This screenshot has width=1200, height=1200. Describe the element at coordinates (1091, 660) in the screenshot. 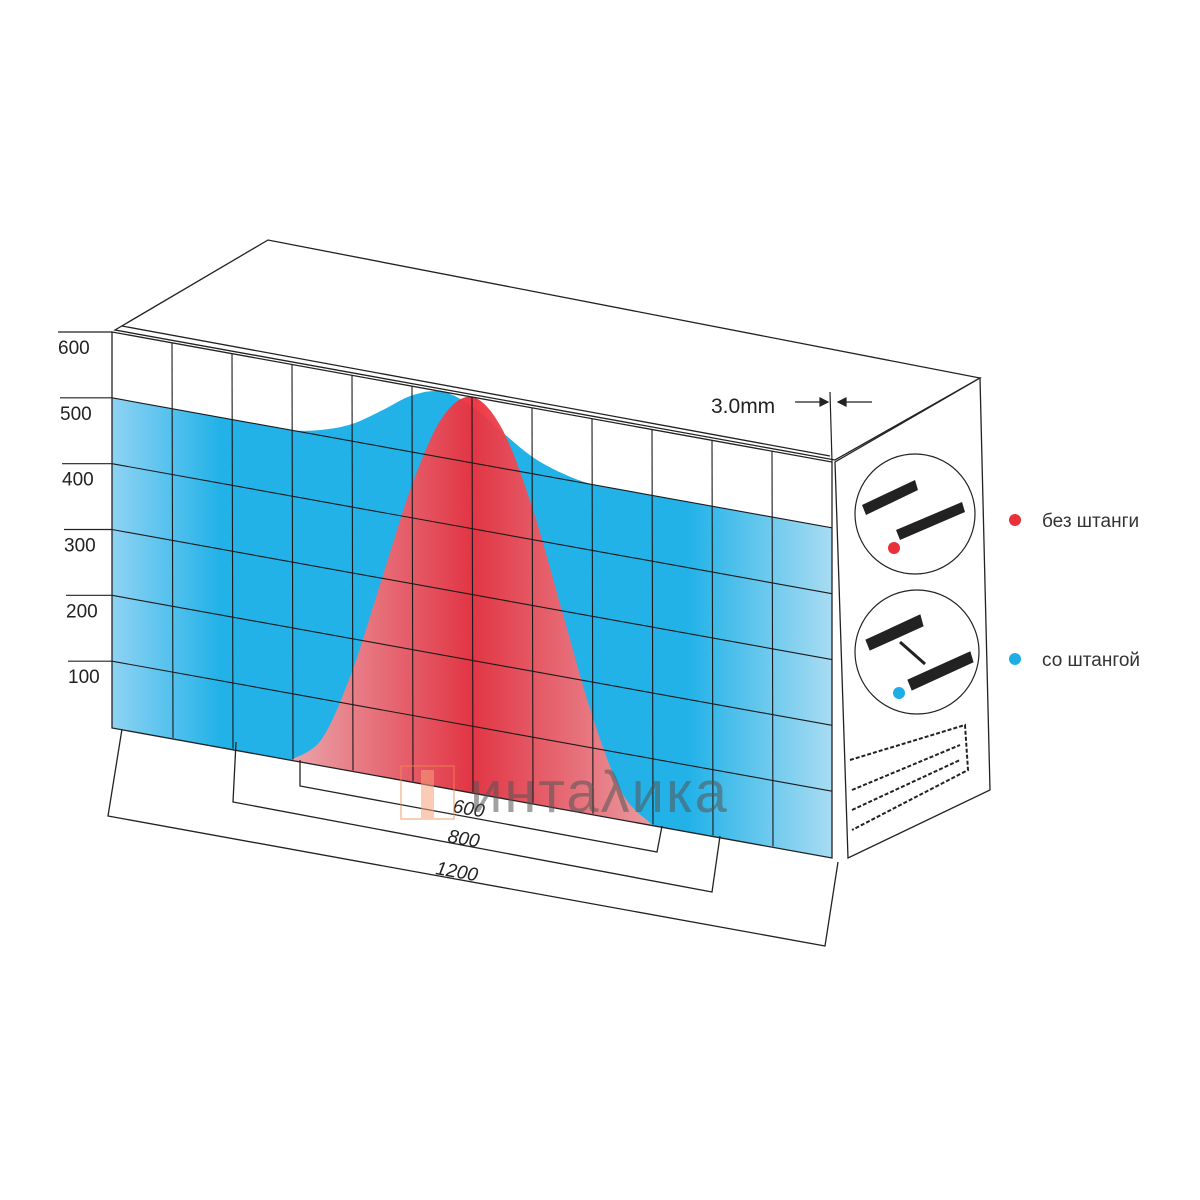

I see `legend-label-with-rod: со штангой` at that location.